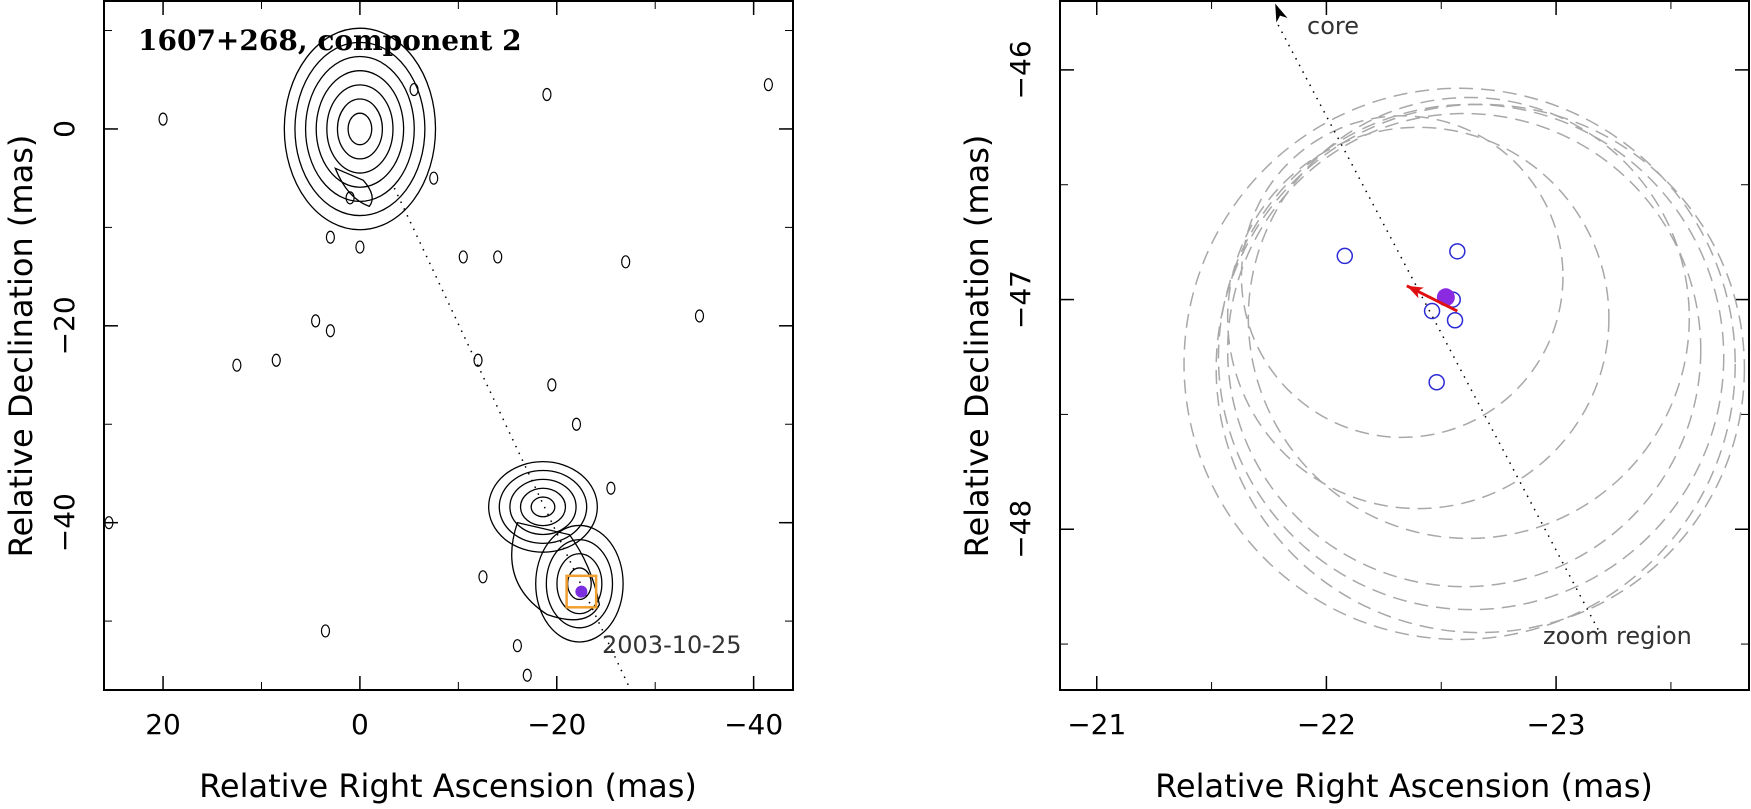  Describe the element at coordinates (64, 129) in the screenshot. I see `left-y-tick-label: 0` at that location.